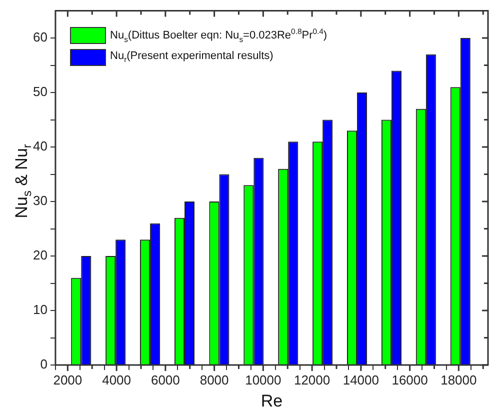 This screenshot has width=496, height=412. Describe the element at coordinates (67, 380) in the screenshot. I see `x-tick-label: 2000` at that location.